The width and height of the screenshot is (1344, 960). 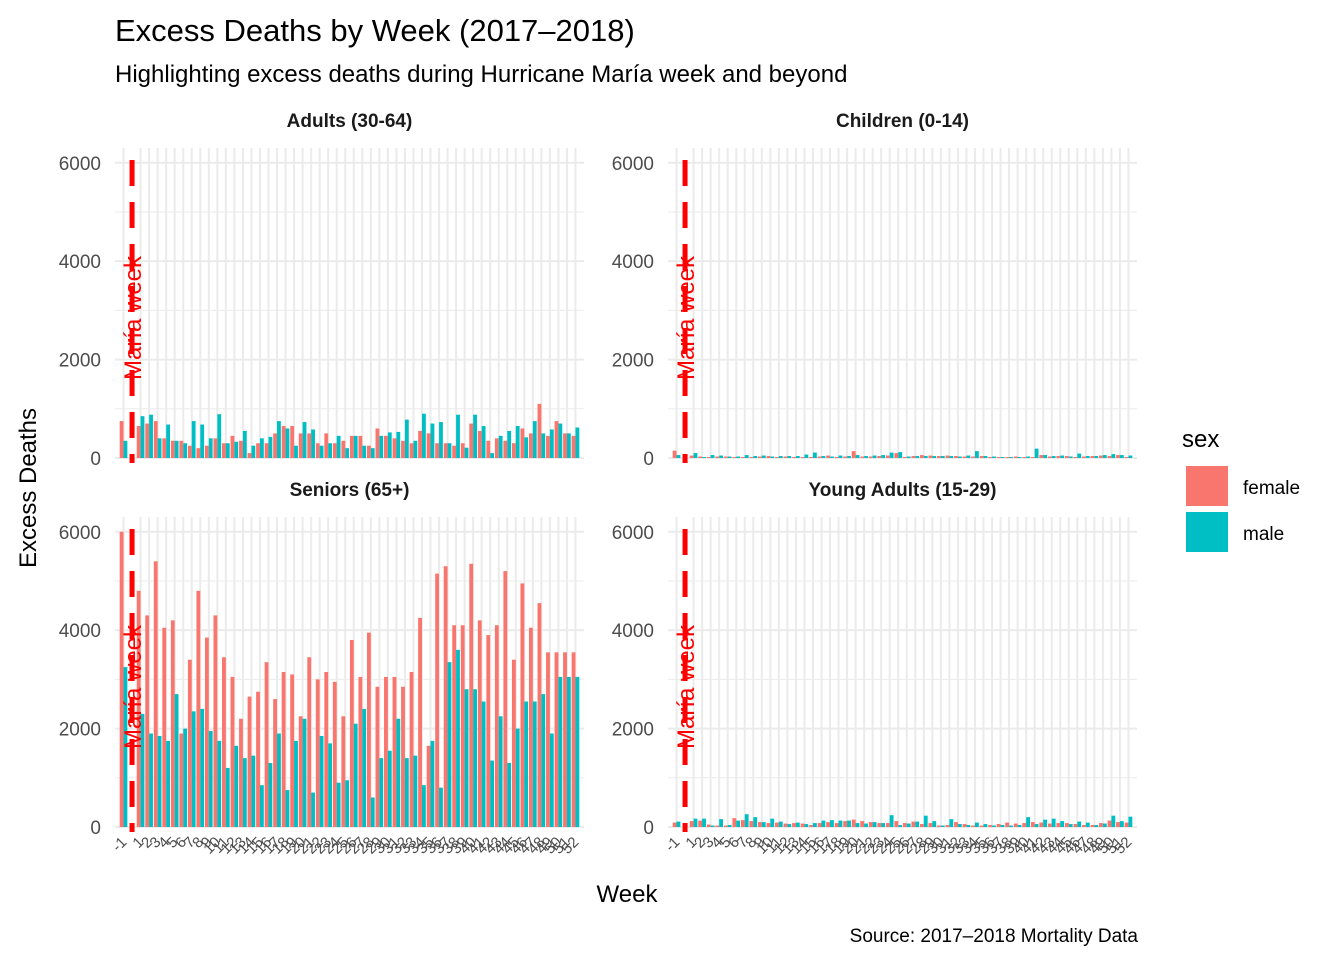 What do you see at coordinates (633, 262) in the screenshot?
I see `y-tick-label: 4000` at bounding box center [633, 262].